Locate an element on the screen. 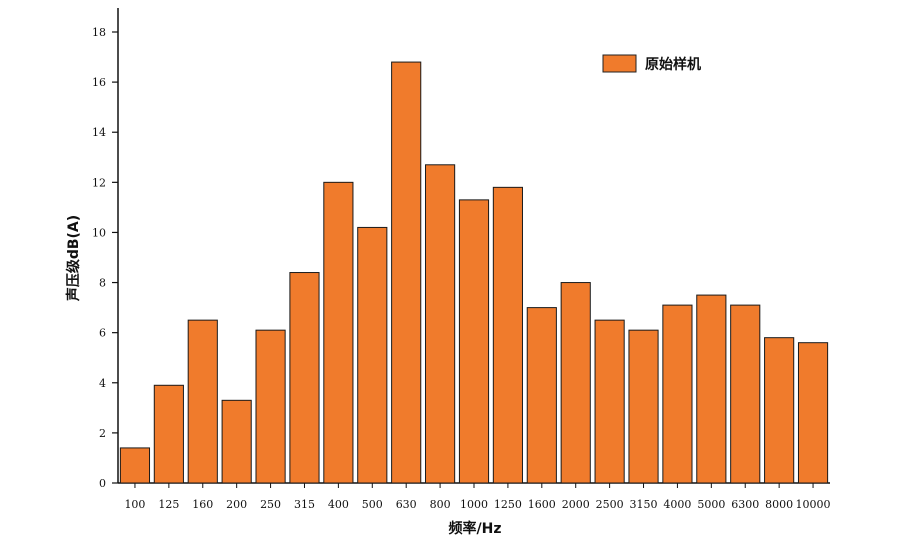 The width and height of the screenshot is (903, 548). x-tick-label: 3150 is located at coordinates (644, 504).